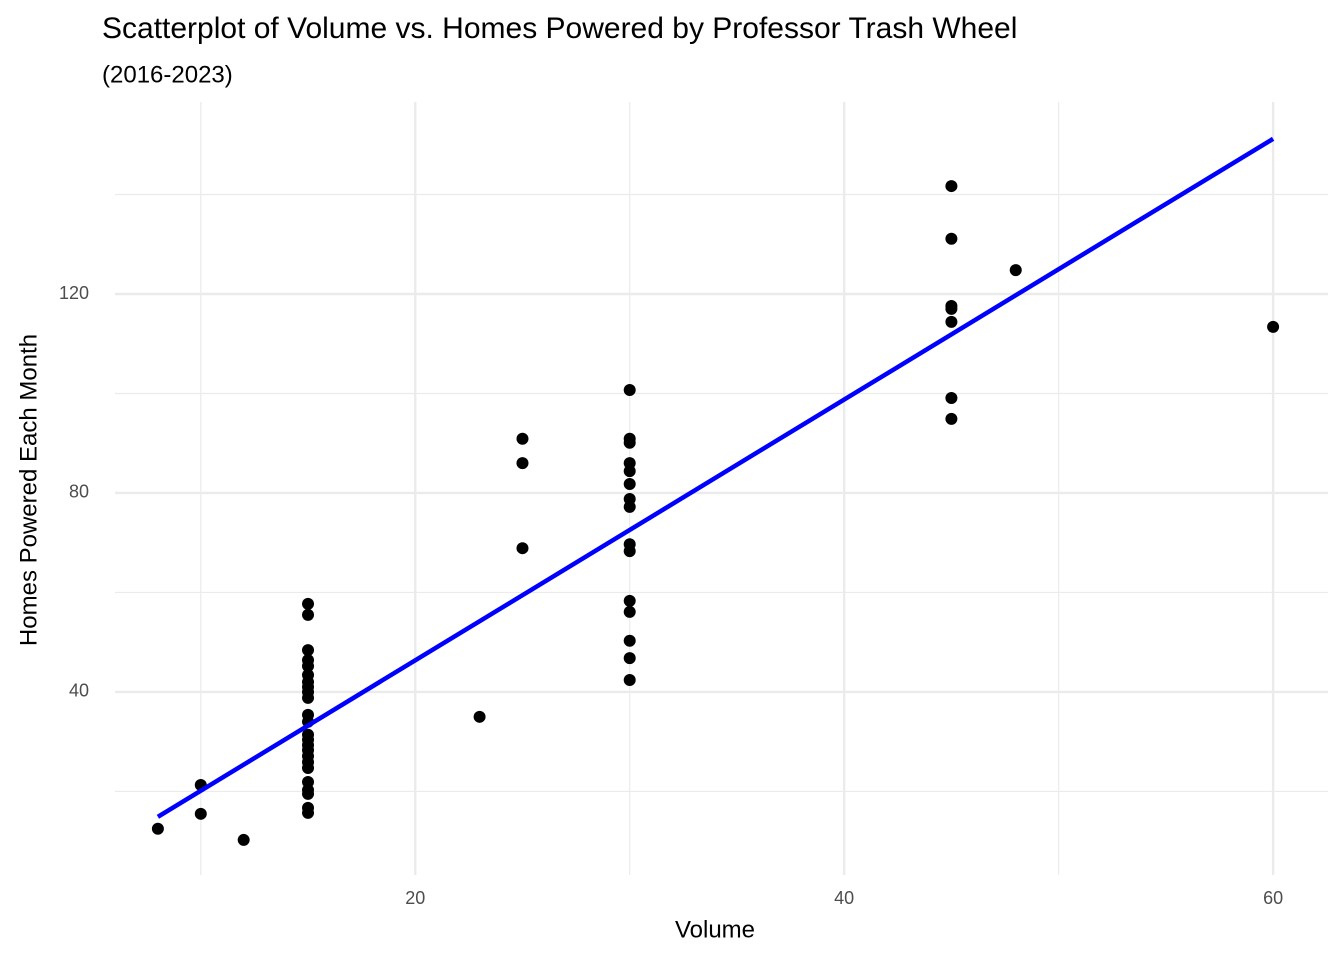  Describe the element at coordinates (167, 74) in the screenshot. I see `chart-subtitle: (2016-2023)` at that location.